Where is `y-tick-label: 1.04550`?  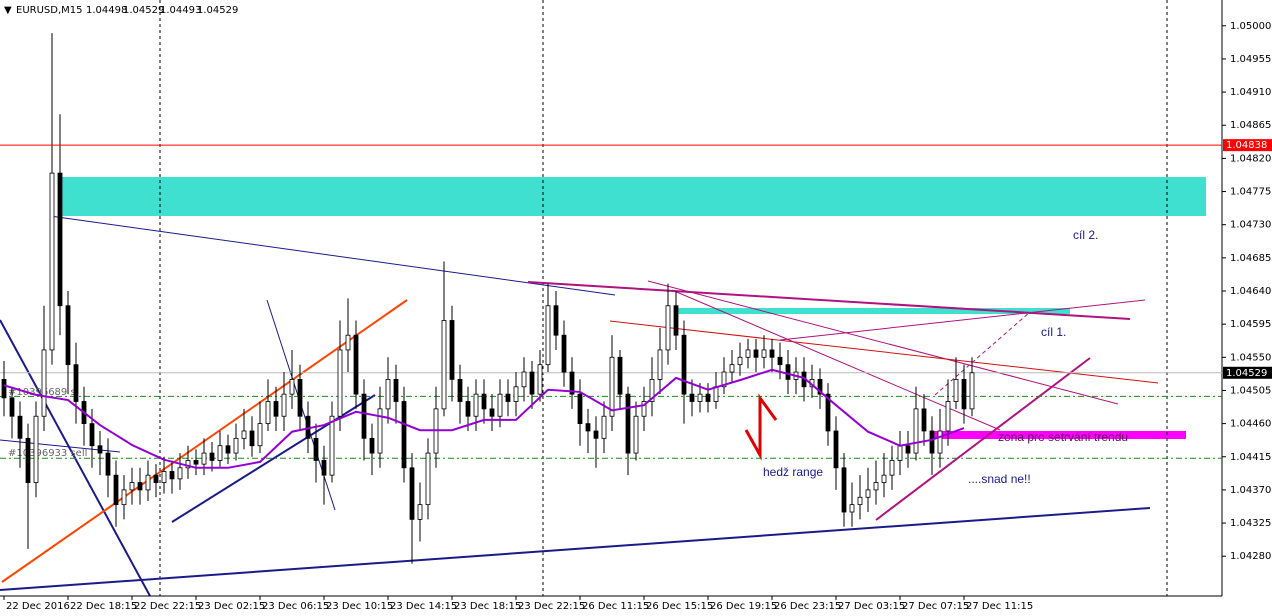 y-tick-label: 1.04550 is located at coordinates (1250, 357).